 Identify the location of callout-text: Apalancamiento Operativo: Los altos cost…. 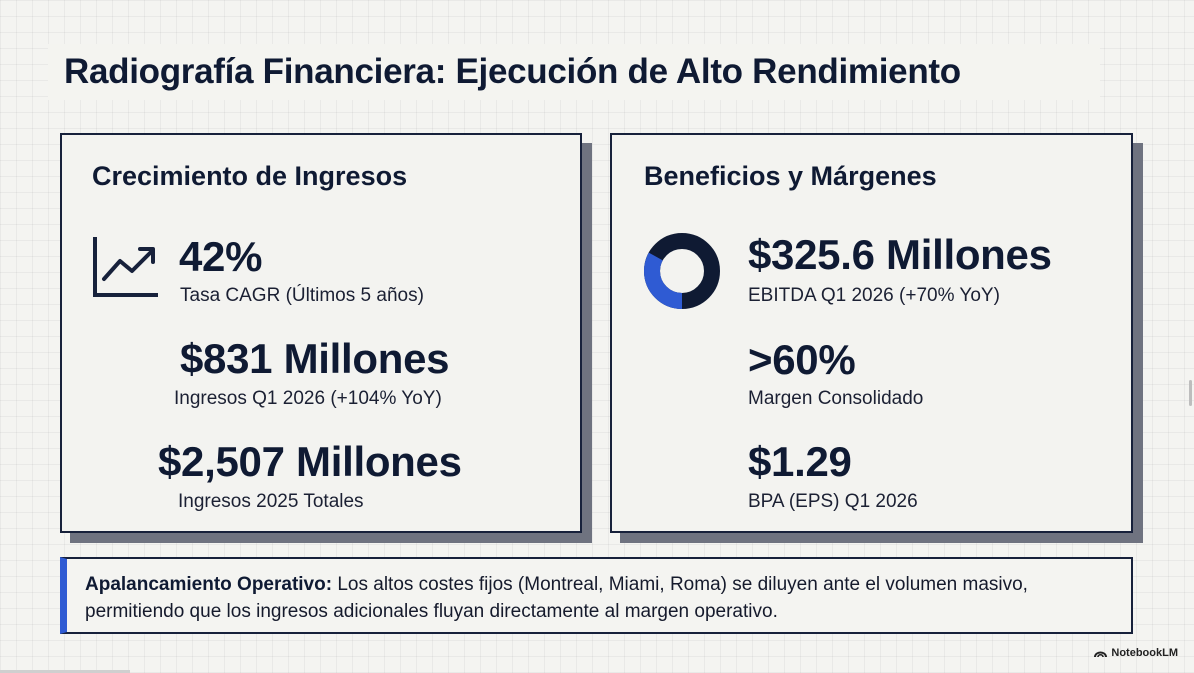
(605, 598).